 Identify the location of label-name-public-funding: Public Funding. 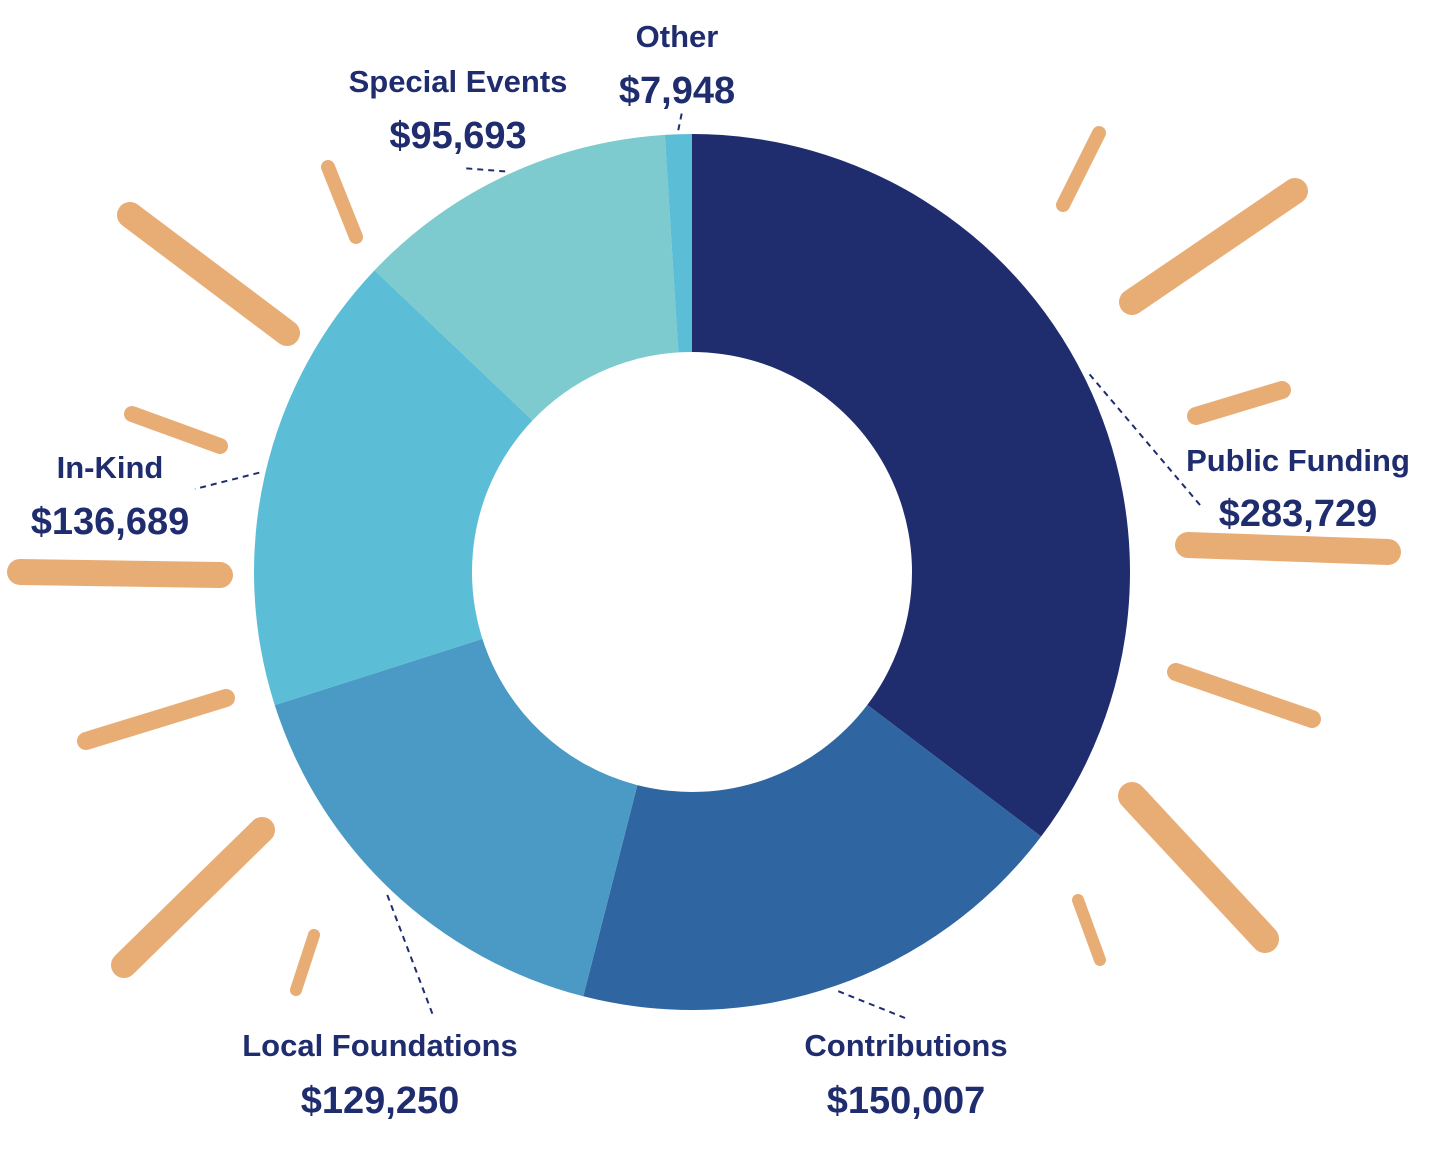
(1298, 460).